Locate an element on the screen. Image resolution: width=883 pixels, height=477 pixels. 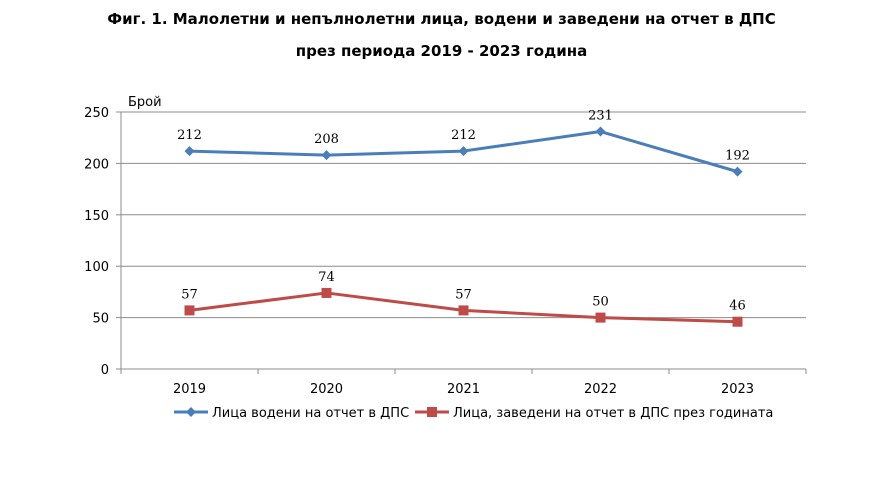
data-label: 208 is located at coordinates (326, 139).